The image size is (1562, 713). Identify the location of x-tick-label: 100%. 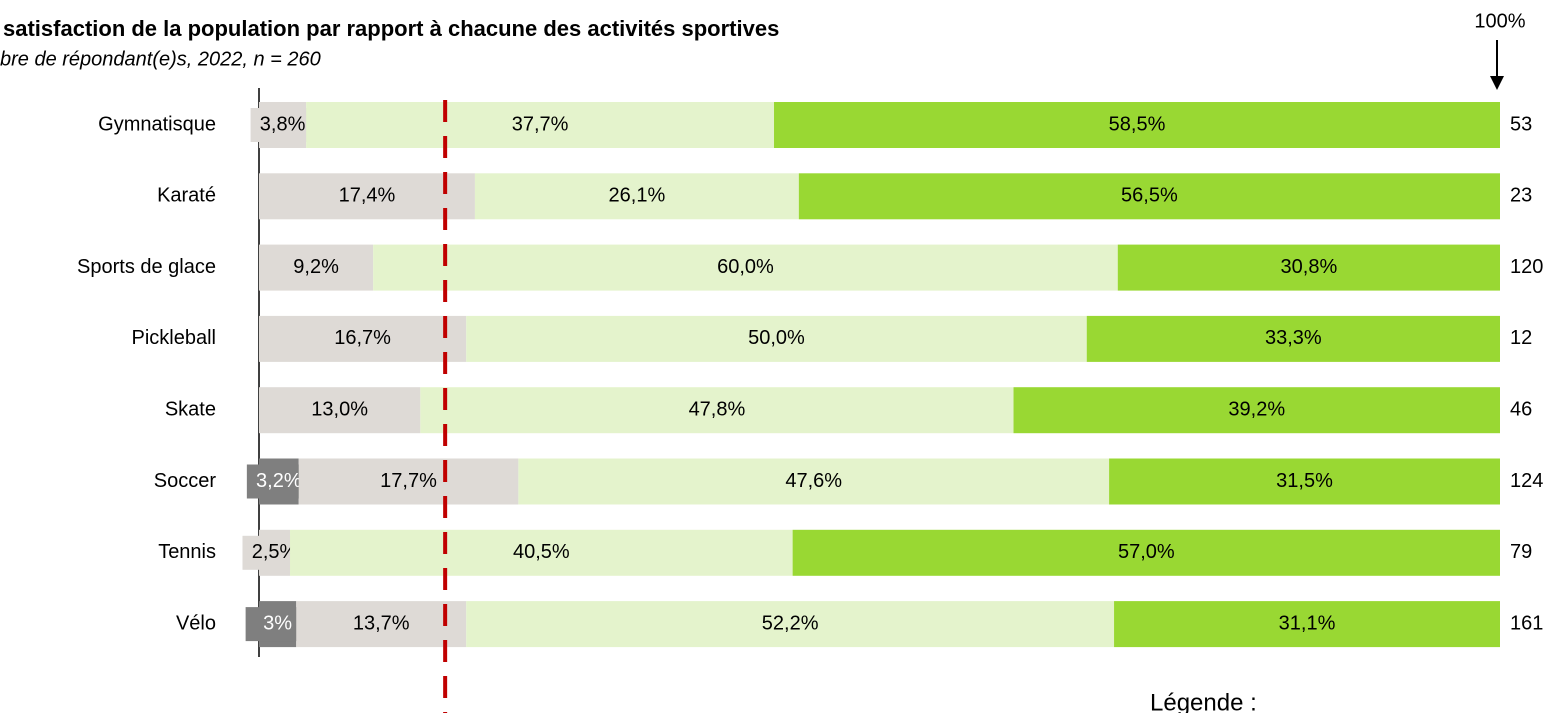
(1499, 21).